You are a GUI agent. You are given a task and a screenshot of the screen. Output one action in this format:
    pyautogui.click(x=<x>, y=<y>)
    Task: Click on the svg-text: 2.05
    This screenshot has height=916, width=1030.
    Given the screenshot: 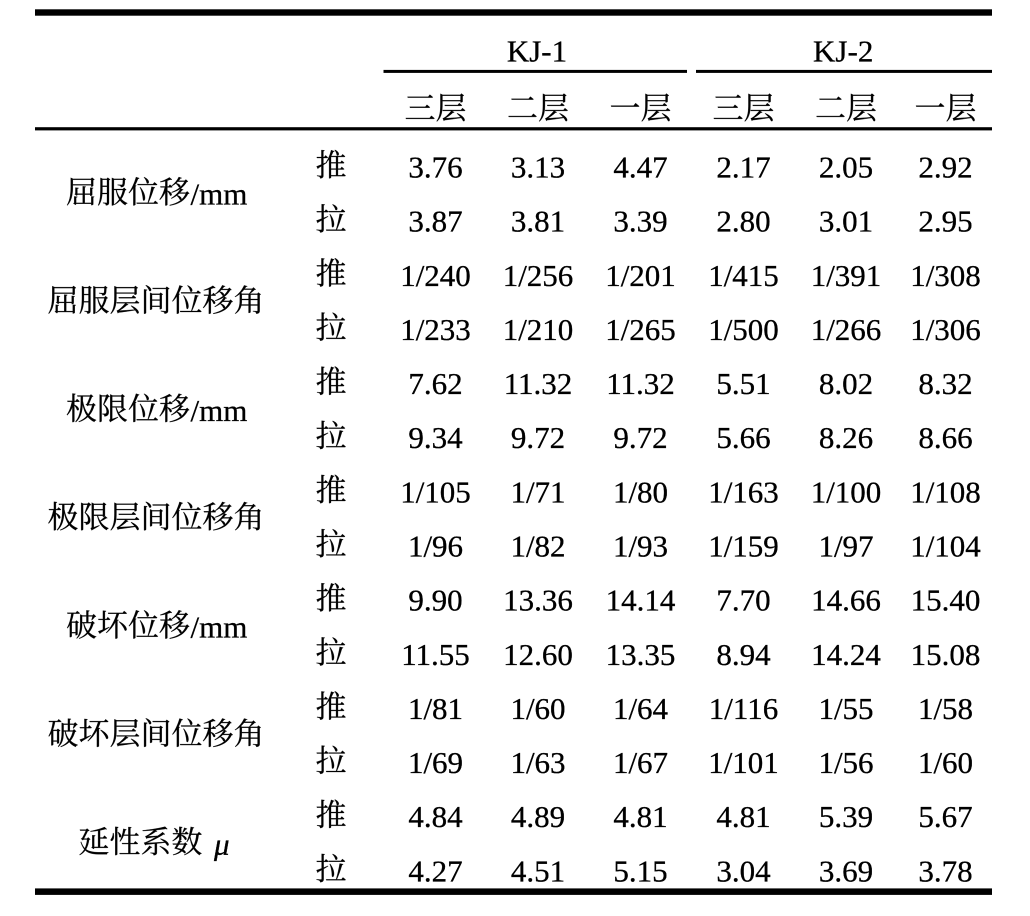 What is the action you would take?
    pyautogui.click(x=846, y=167)
    